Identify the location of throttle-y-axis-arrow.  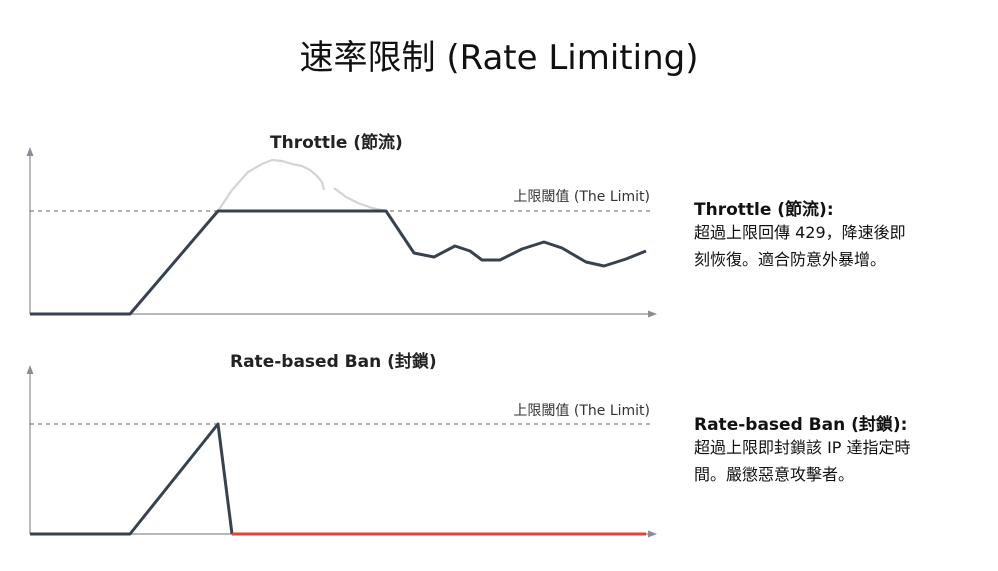
(30, 151).